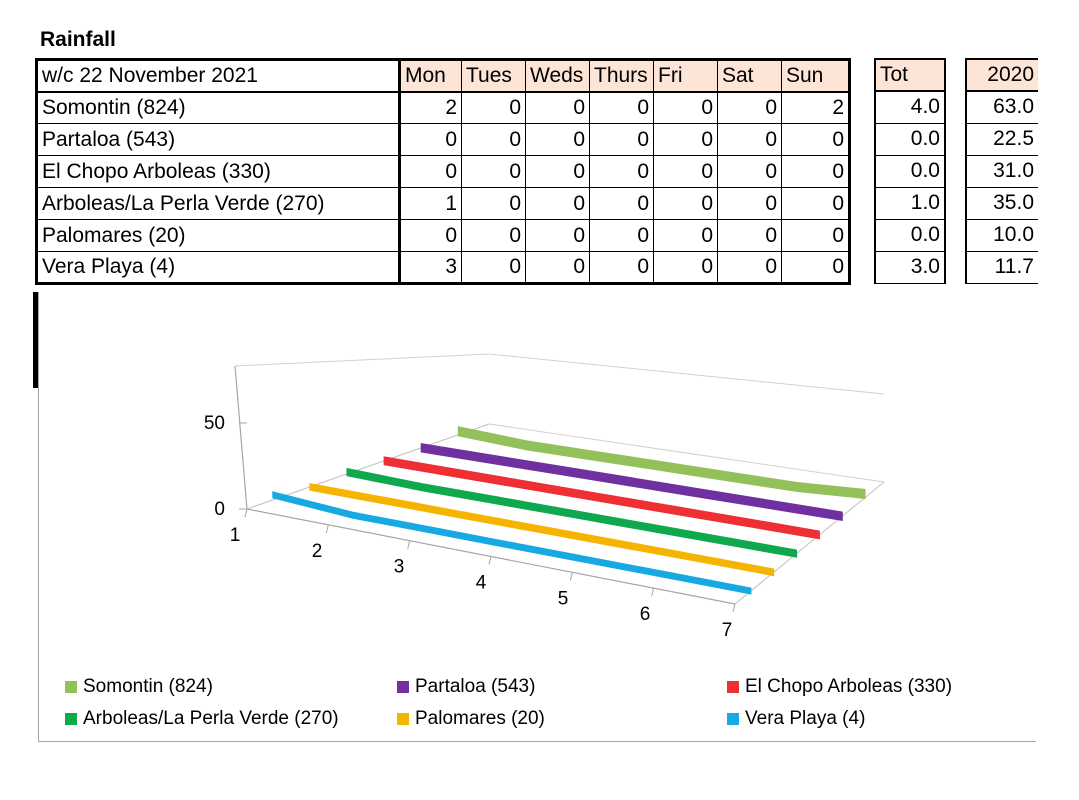 The image size is (1079, 800). Describe the element at coordinates (645, 614) in the screenshot. I see `x-tick-label: 6` at that location.